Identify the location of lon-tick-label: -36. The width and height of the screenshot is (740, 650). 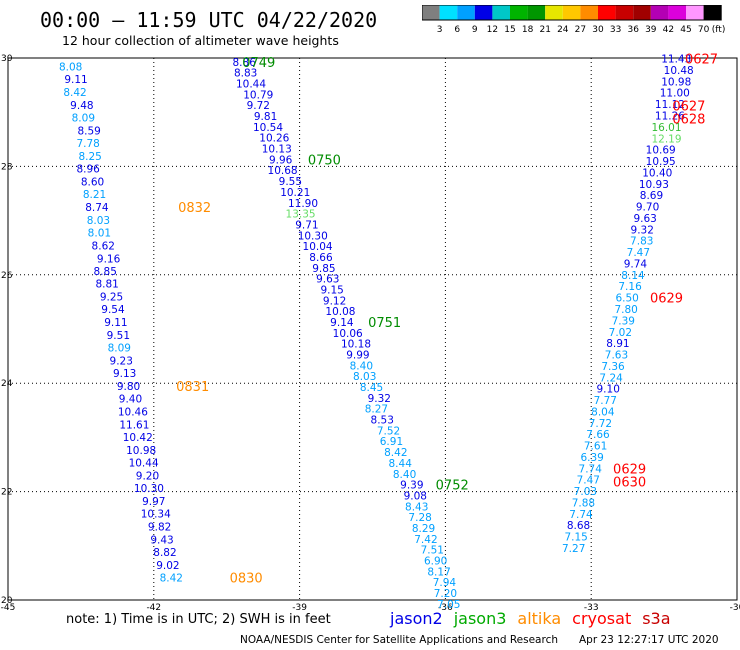
(445, 606).